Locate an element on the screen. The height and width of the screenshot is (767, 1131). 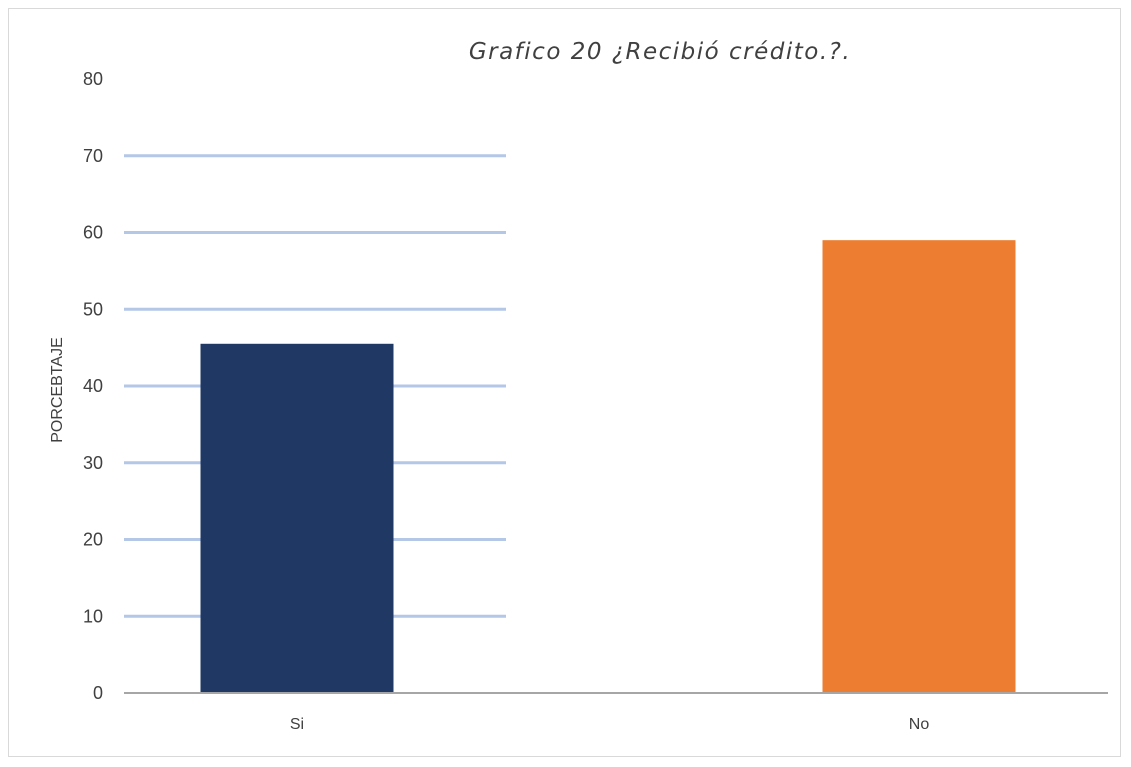
y-tick-labels: 0 10 20 30 40 50 60 70 80 is located at coordinates (93, 386).